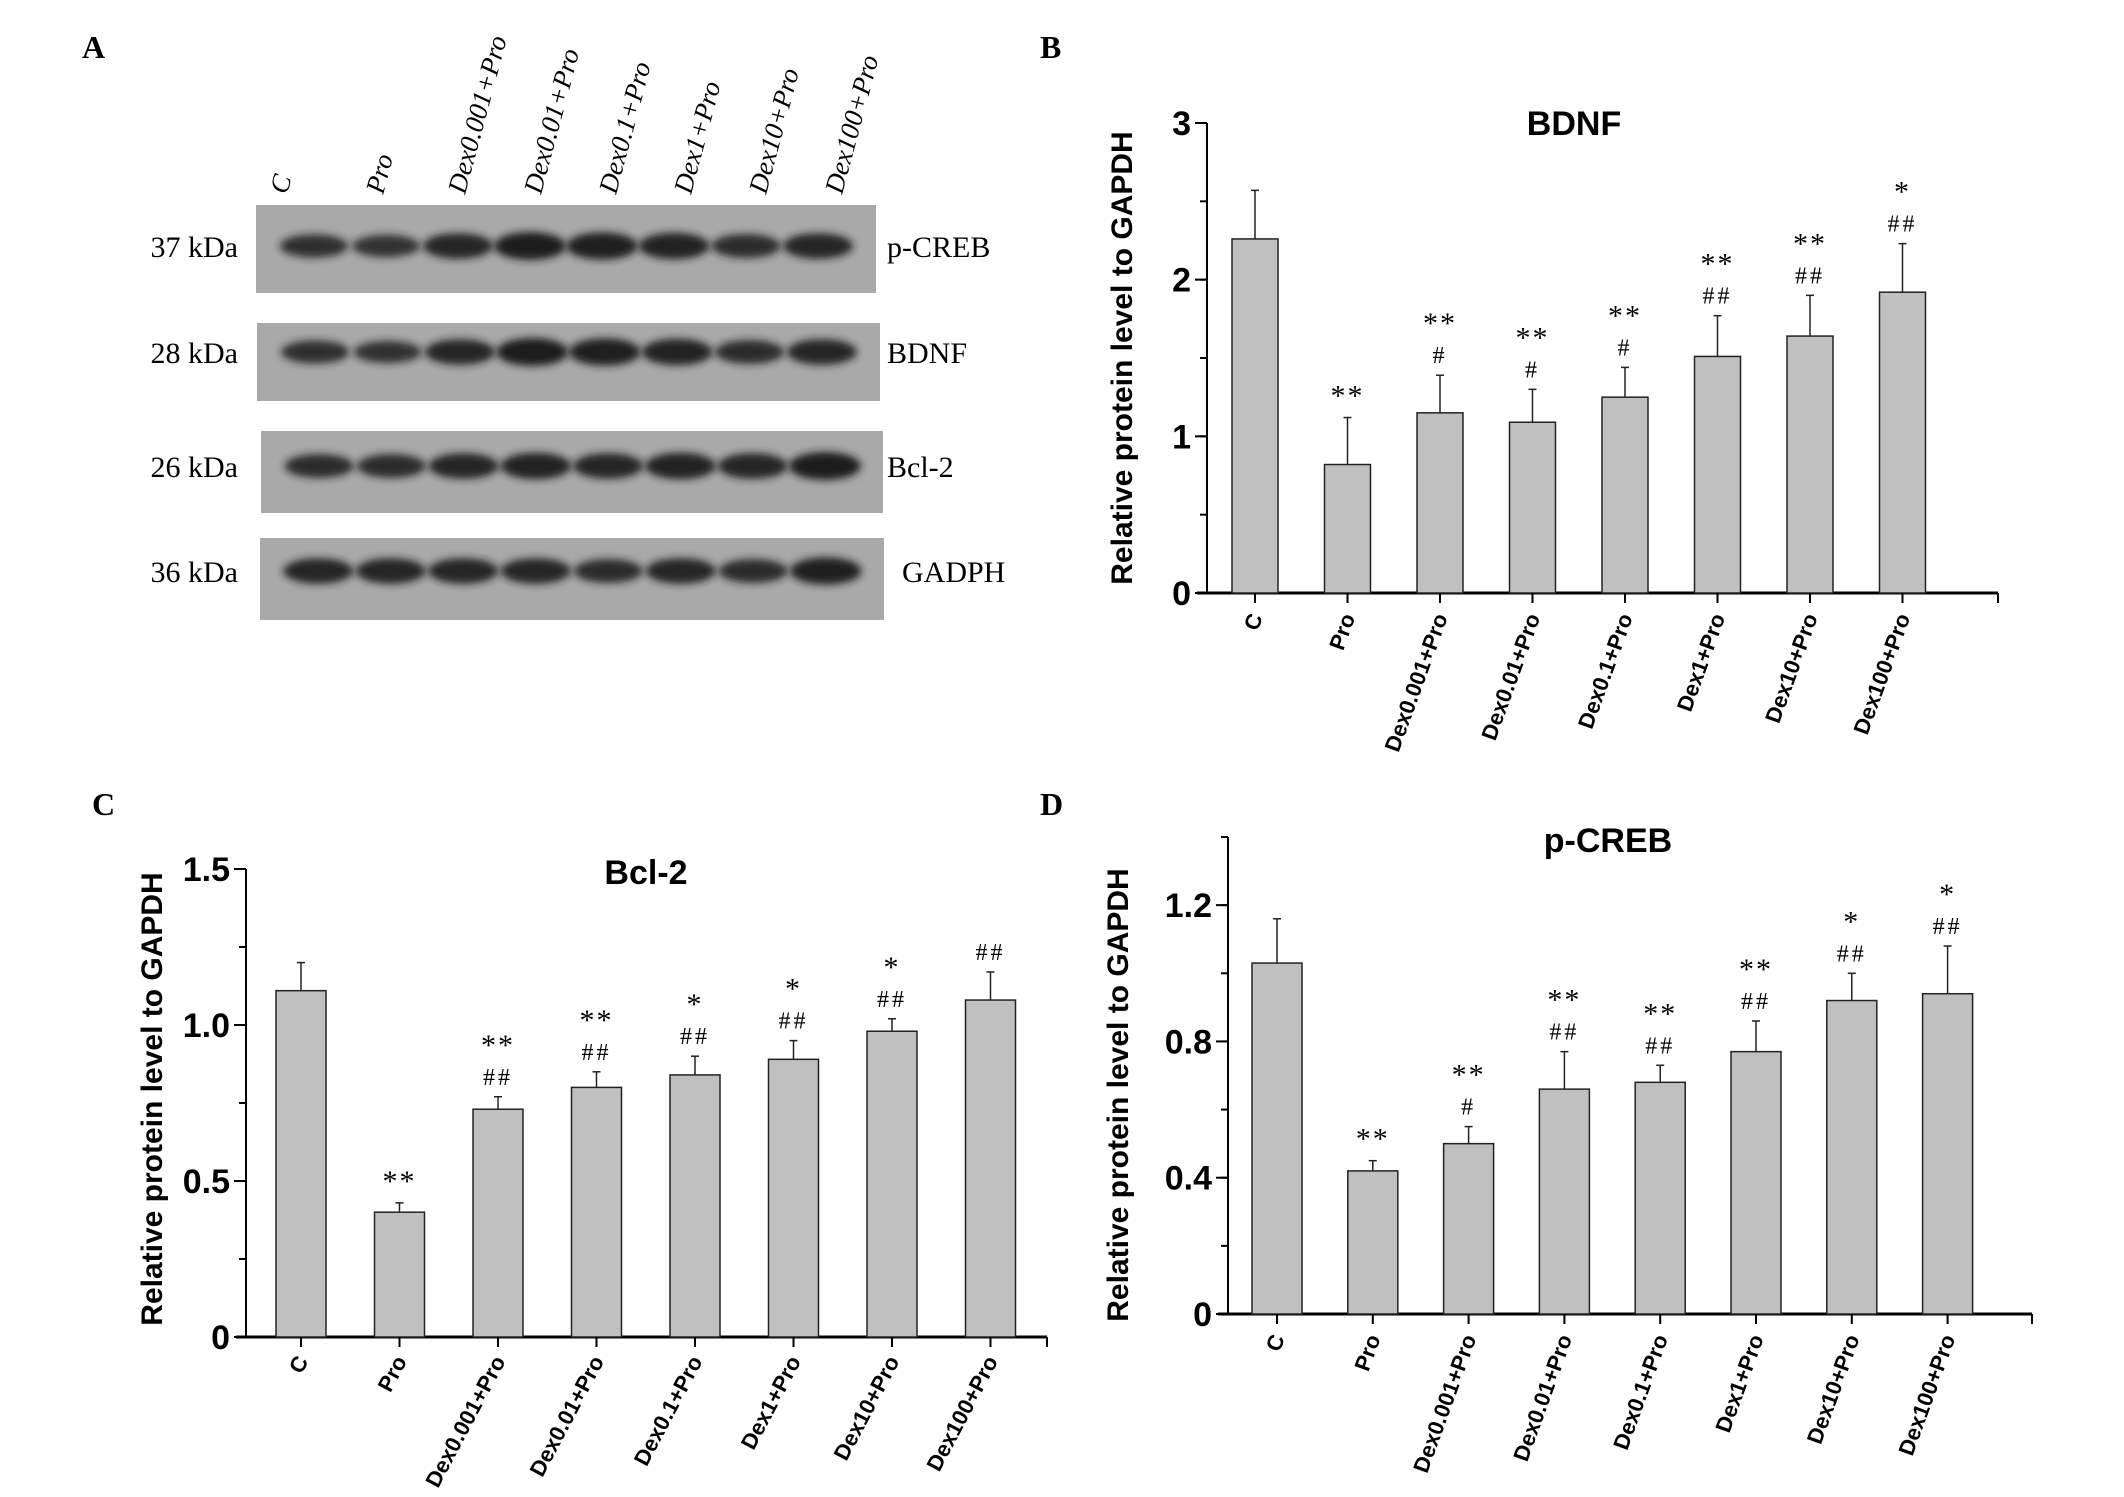 This screenshot has height=1497, width=2124. What do you see at coordinates (645, 873) in the screenshot?
I see `chart-title: Bcl-2` at bounding box center [645, 873].